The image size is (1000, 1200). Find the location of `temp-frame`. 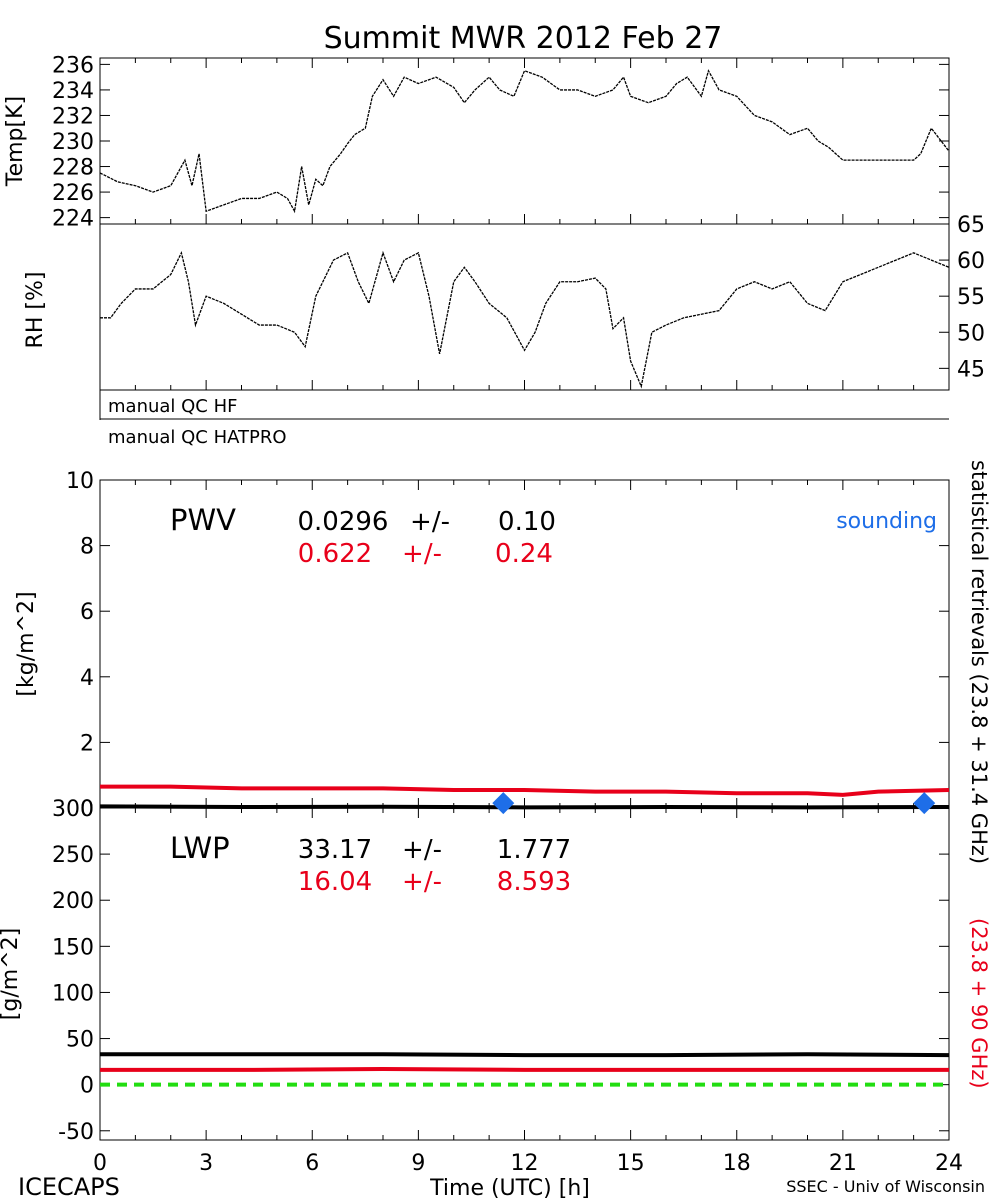

temp-frame is located at coordinates (524, 141).